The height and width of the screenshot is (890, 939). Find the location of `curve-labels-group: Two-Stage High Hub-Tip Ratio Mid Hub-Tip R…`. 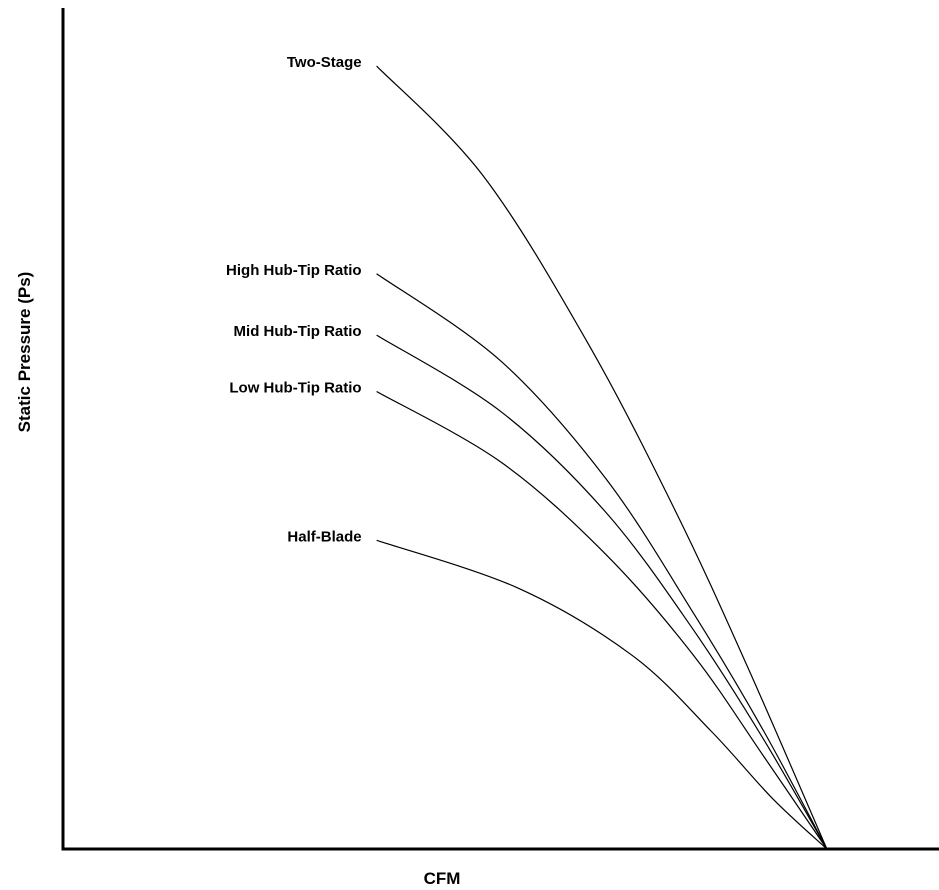

curve-labels-group: Two-Stage High Hub-Tip Ratio Mid Hub-Tip R… is located at coordinates (294, 299).